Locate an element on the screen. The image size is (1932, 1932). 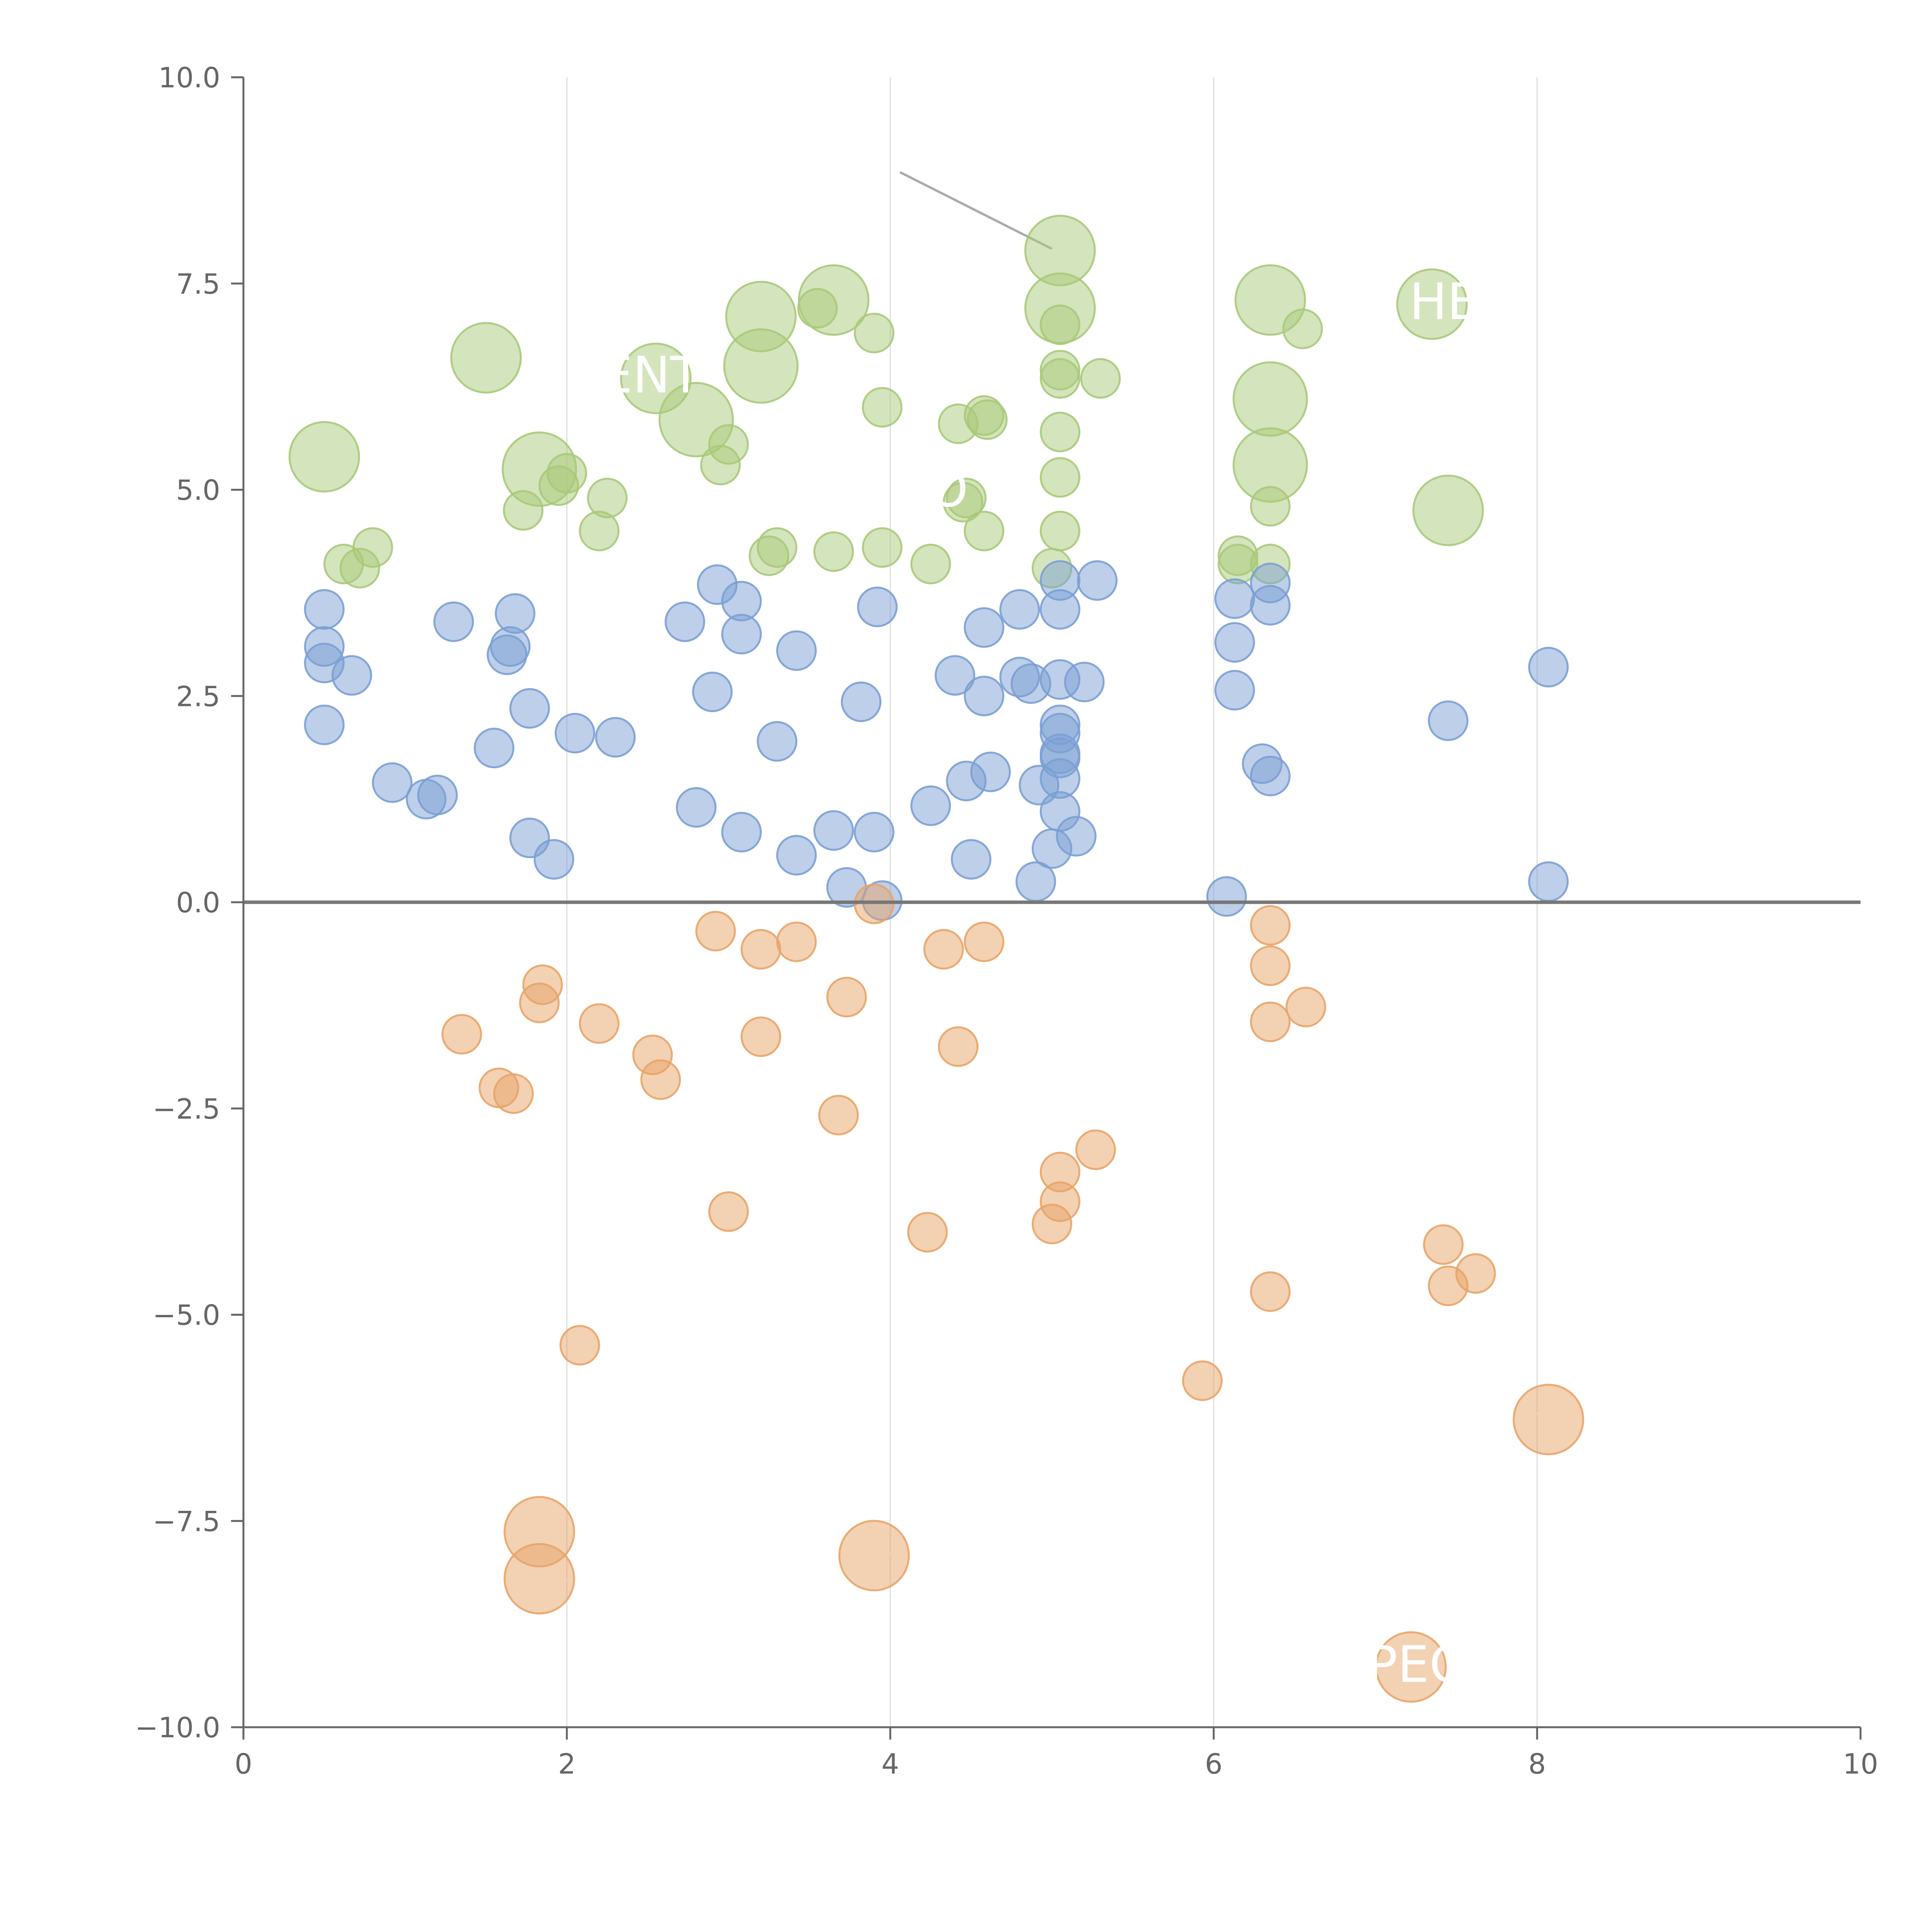
gray-leader-line is located at coordinates (976, 211).